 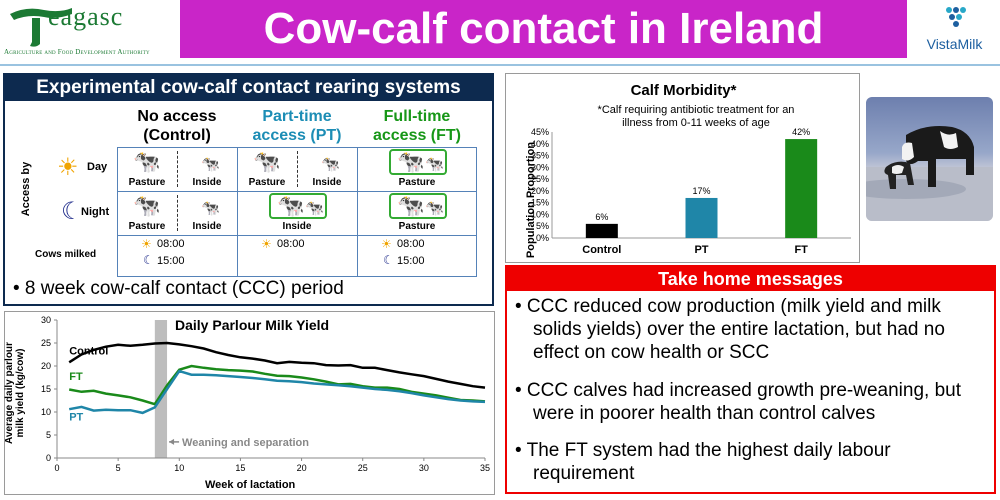 I want to click on milk-title: Daily Parlour Milk Yield, so click(x=252, y=325).